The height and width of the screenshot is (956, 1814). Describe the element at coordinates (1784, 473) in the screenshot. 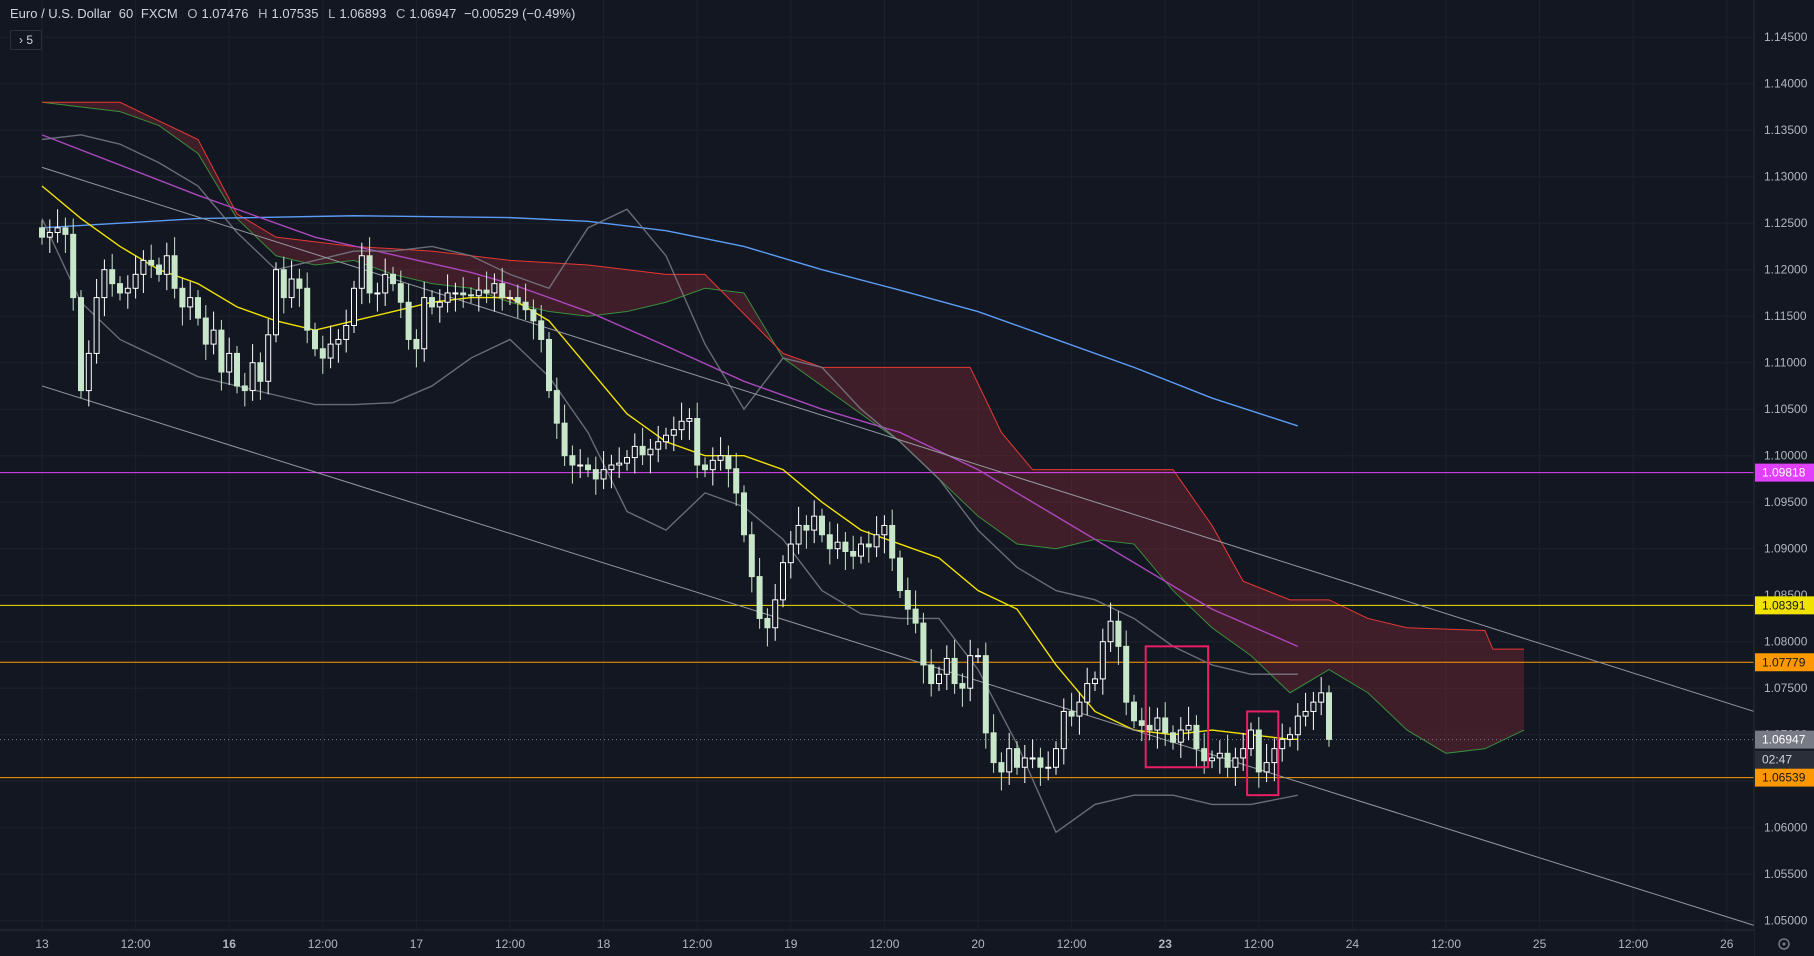

I see `price-level-label: 1.09818` at that location.